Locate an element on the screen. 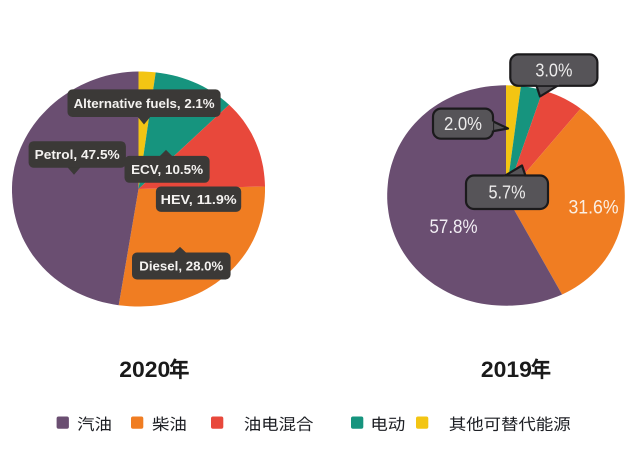  svg-text: Diesel, 28.0% is located at coordinates (181, 266).